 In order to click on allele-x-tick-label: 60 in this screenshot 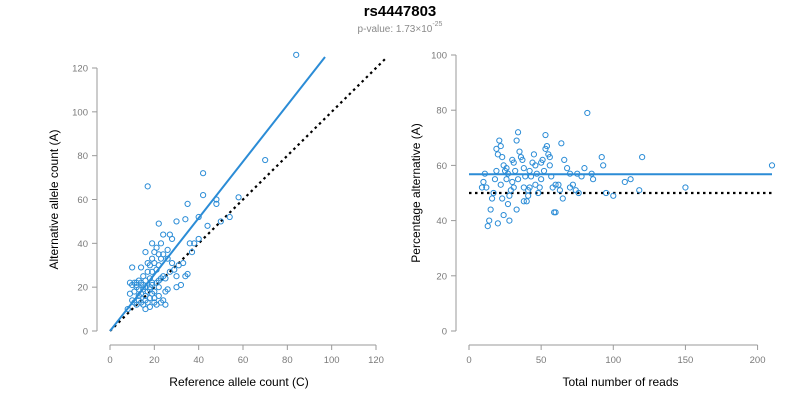, I will do `click(243, 360)`.